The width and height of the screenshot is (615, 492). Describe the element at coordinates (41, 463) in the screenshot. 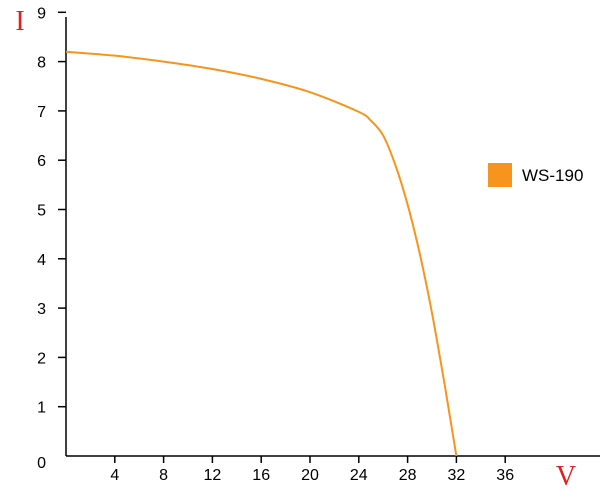

I see `y-tick-label: 0` at that location.